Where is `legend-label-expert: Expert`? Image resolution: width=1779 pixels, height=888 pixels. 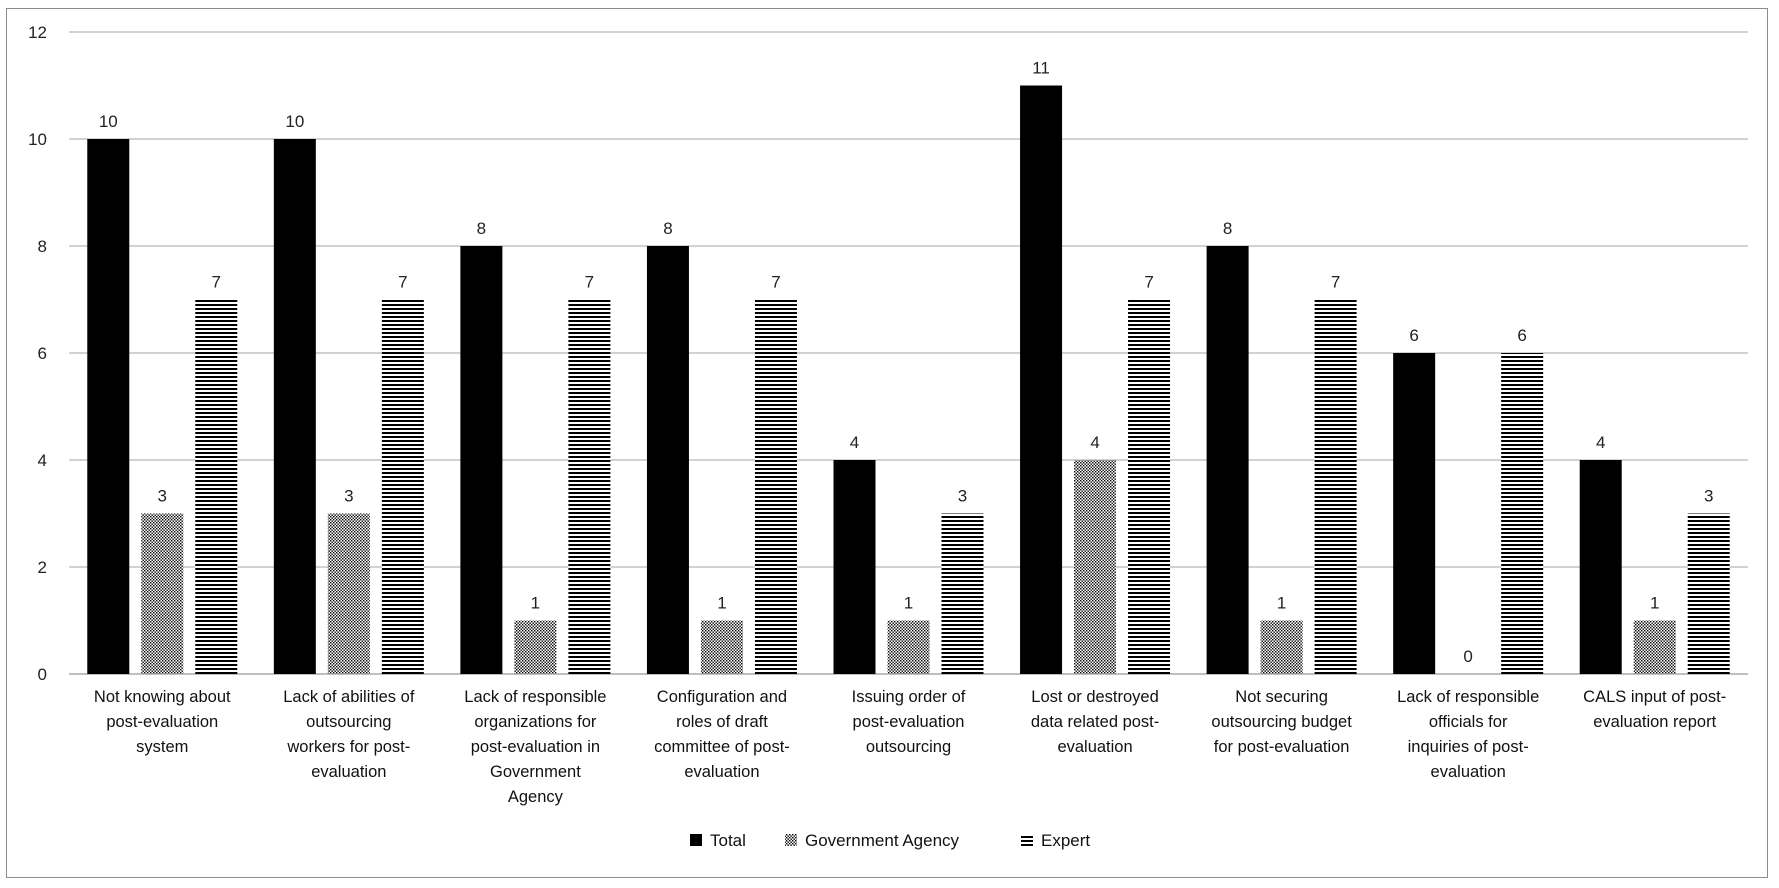
legend-label-expert: Expert is located at coordinates (1065, 840).